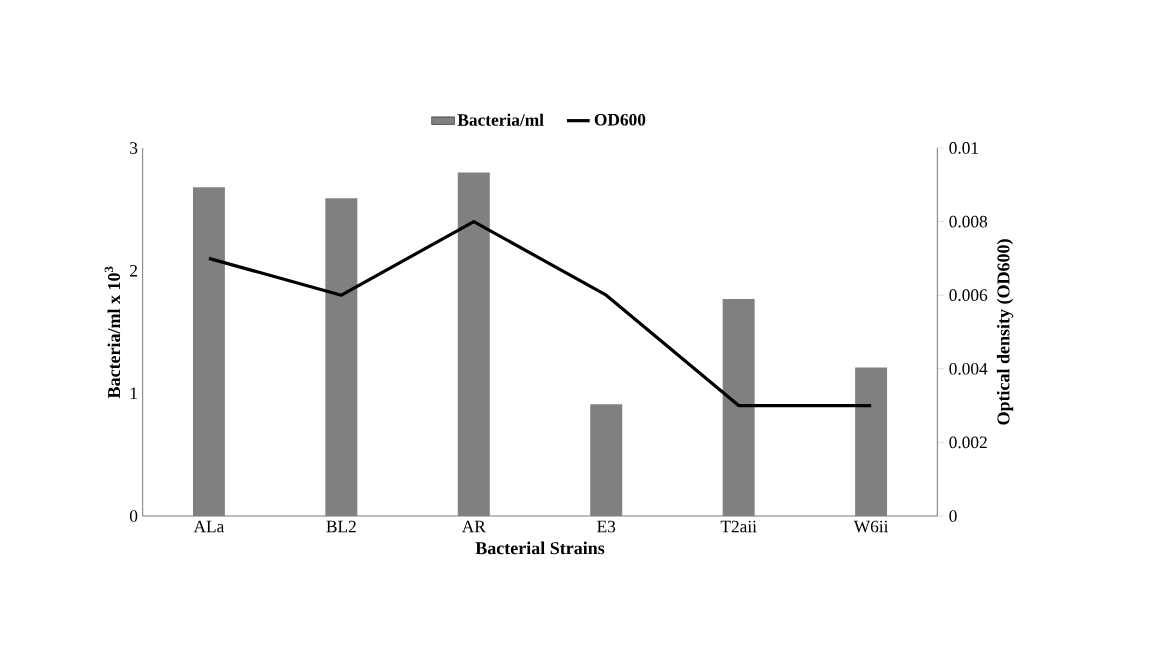  I want to click on y2-tick-label: 0.01, so click(964, 148).